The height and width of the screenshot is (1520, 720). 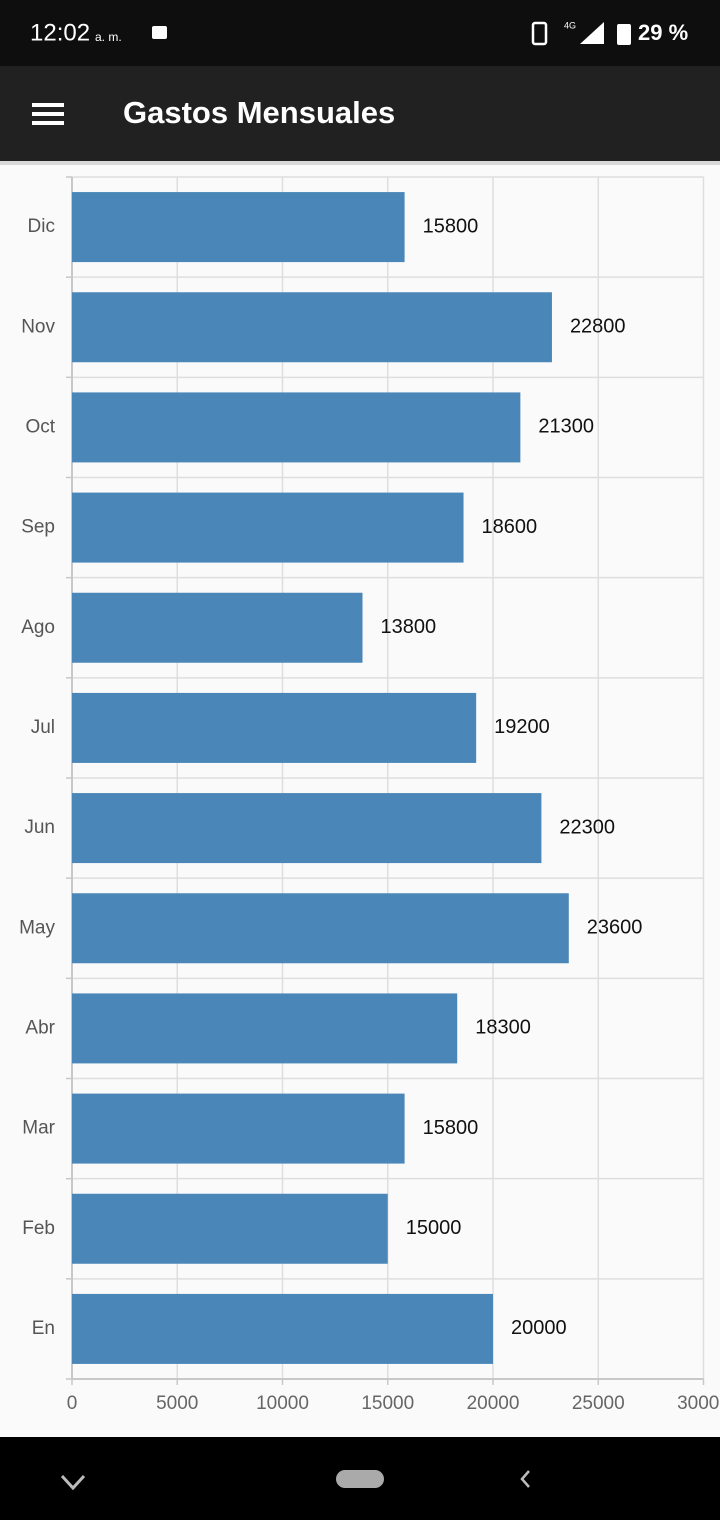 I want to click on menu-button, so click(x=48, y=114).